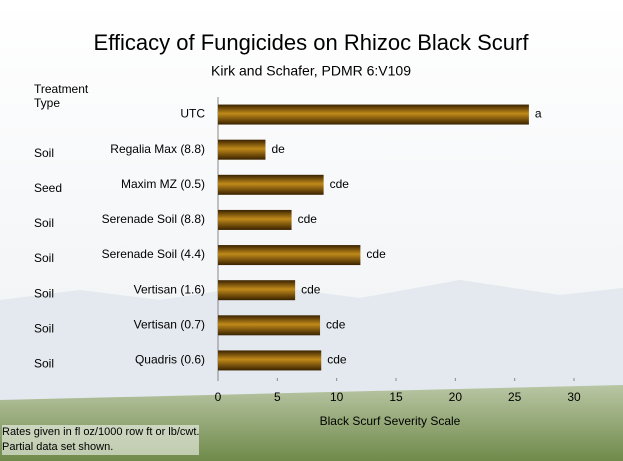 This screenshot has width=623, height=461. What do you see at coordinates (218, 397) in the screenshot?
I see `x-tick-label: 0` at bounding box center [218, 397].